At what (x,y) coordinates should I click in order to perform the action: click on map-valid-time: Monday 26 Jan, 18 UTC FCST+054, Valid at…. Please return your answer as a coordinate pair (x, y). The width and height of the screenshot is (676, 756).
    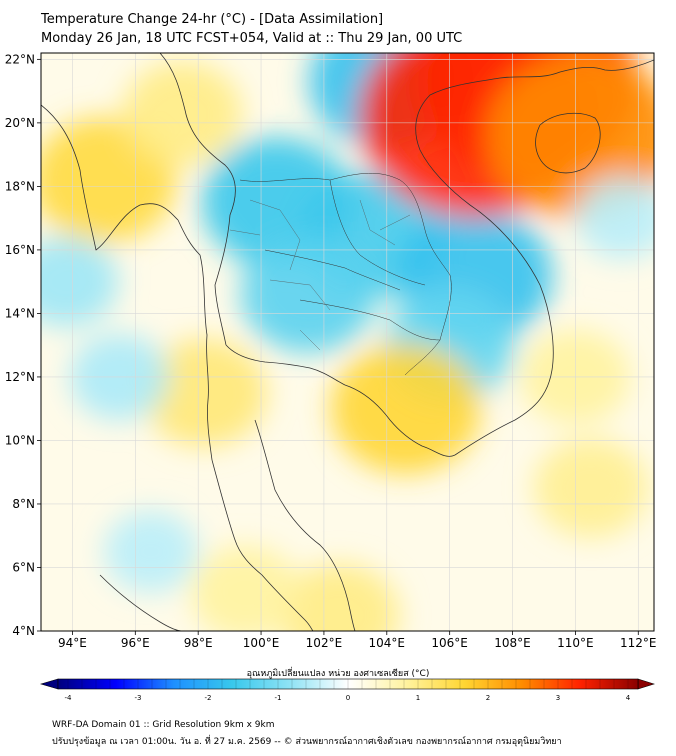
    Looking at the image, I should click on (252, 38).